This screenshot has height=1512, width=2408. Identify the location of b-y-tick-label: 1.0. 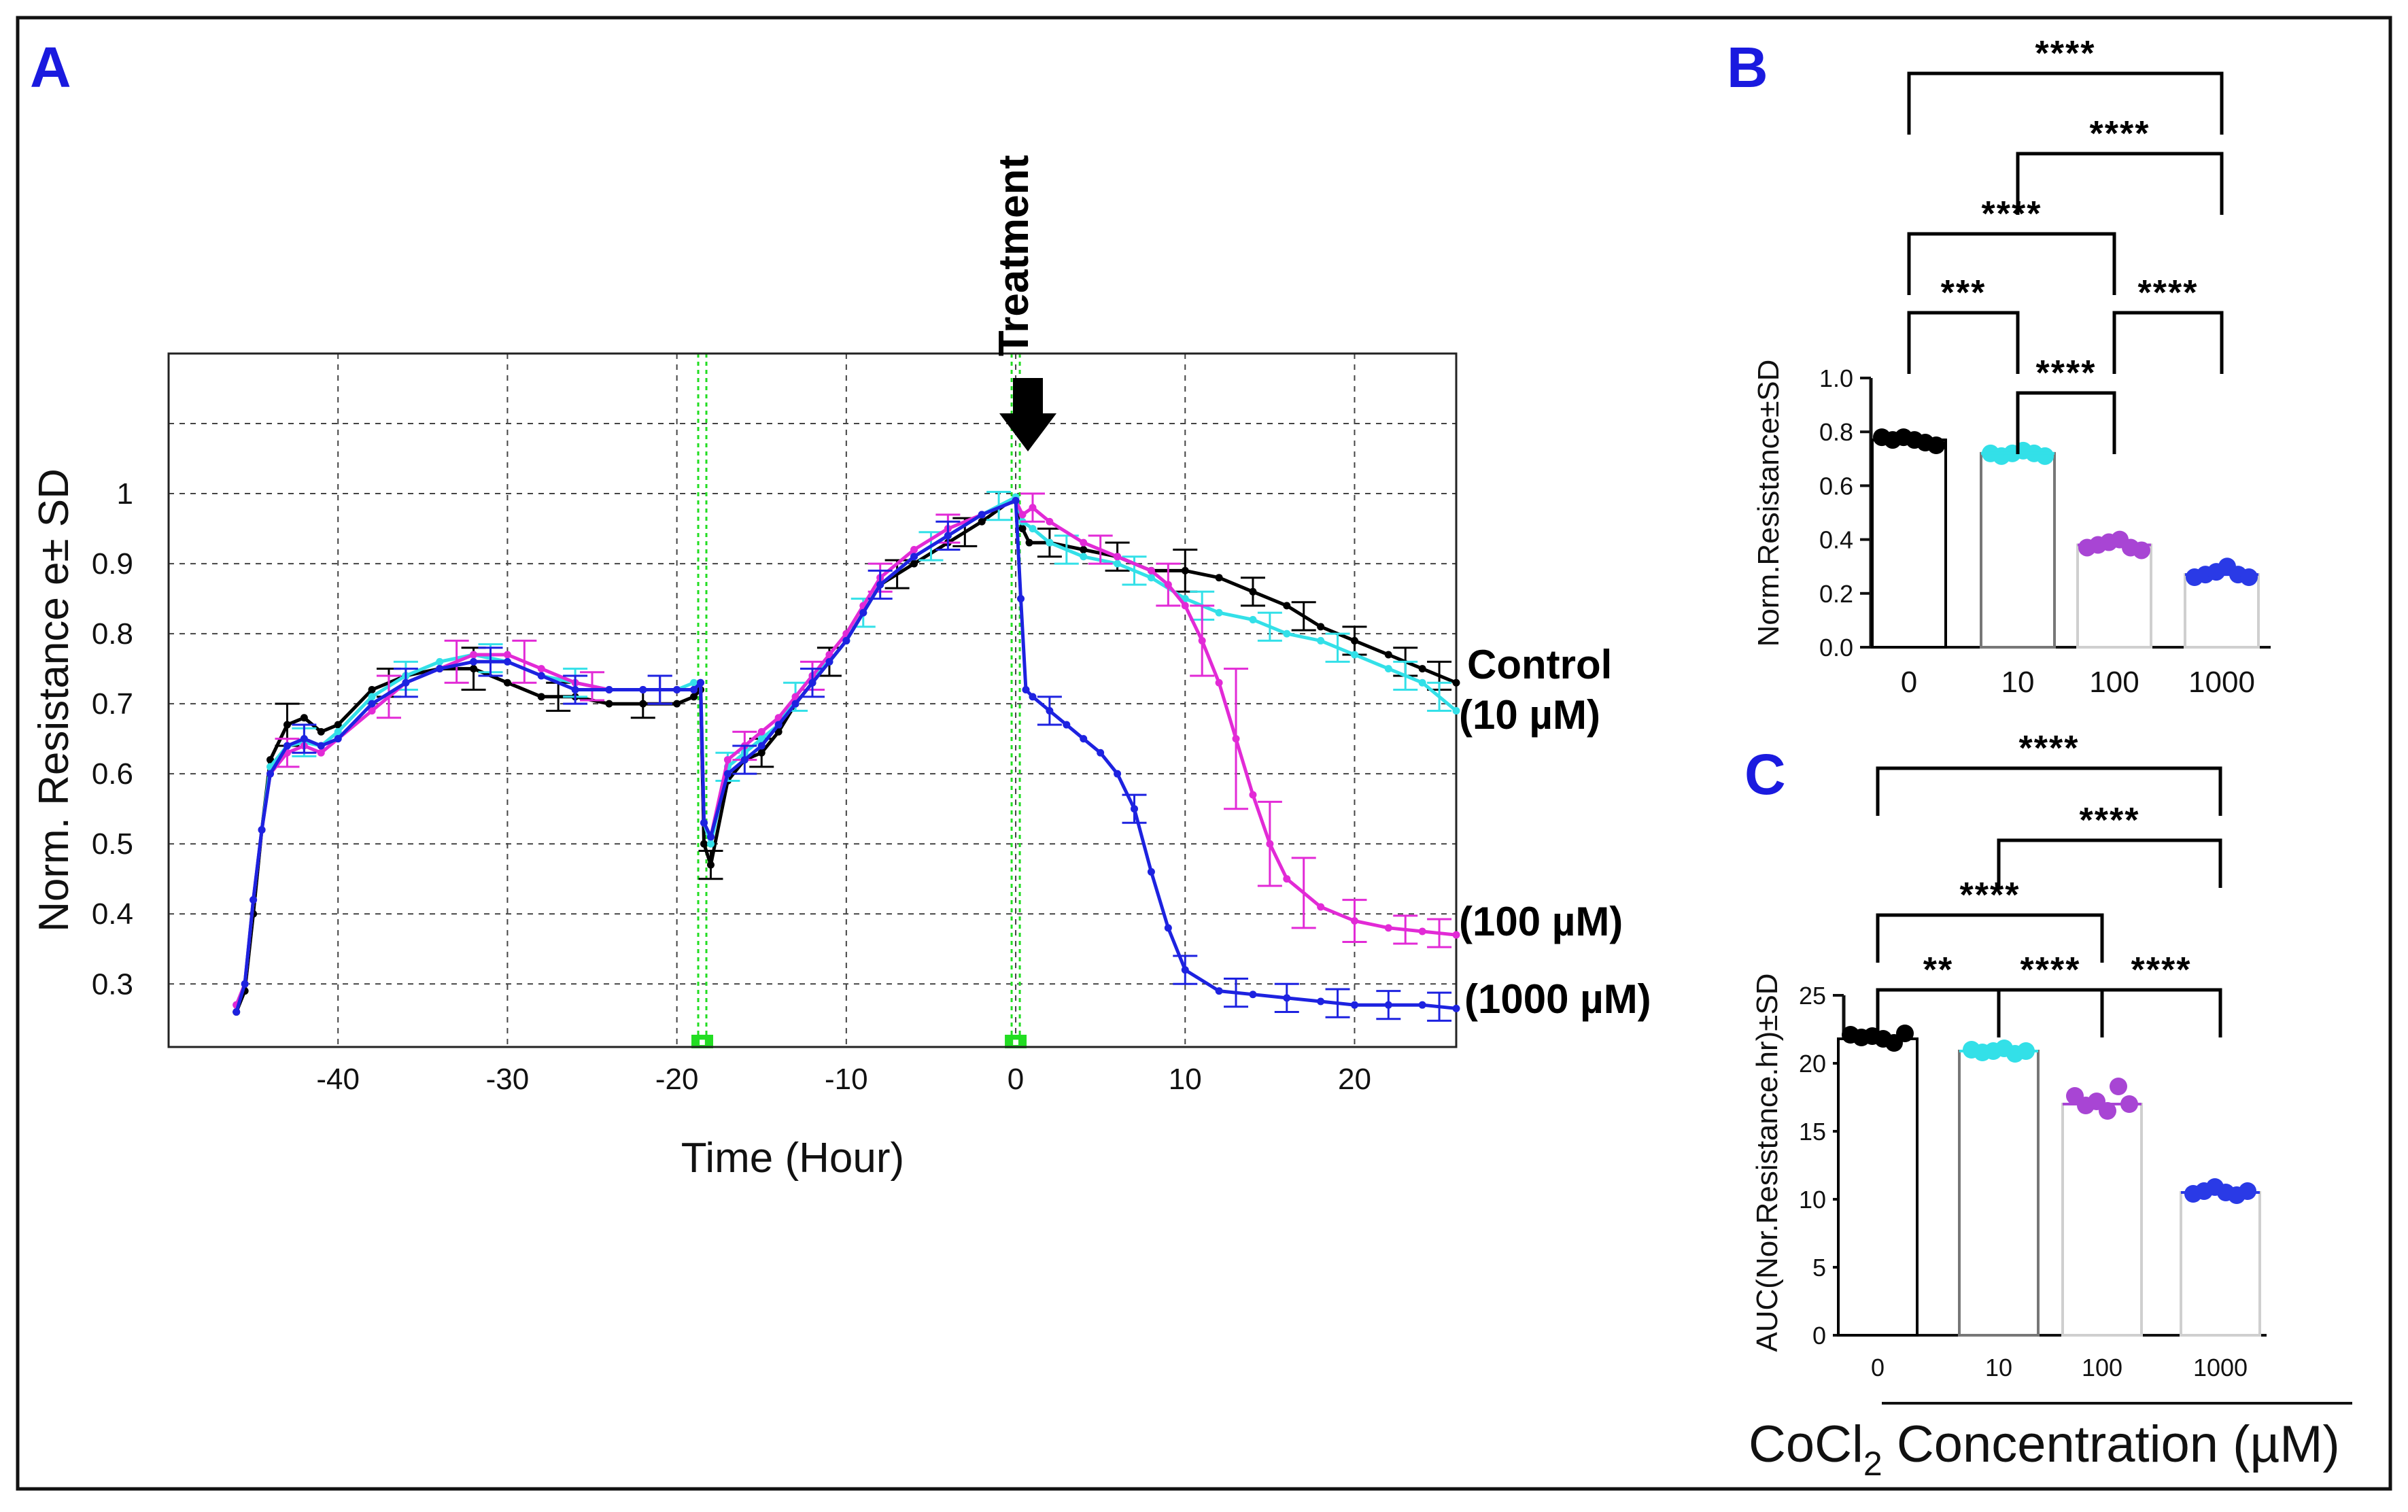
(1836, 378).